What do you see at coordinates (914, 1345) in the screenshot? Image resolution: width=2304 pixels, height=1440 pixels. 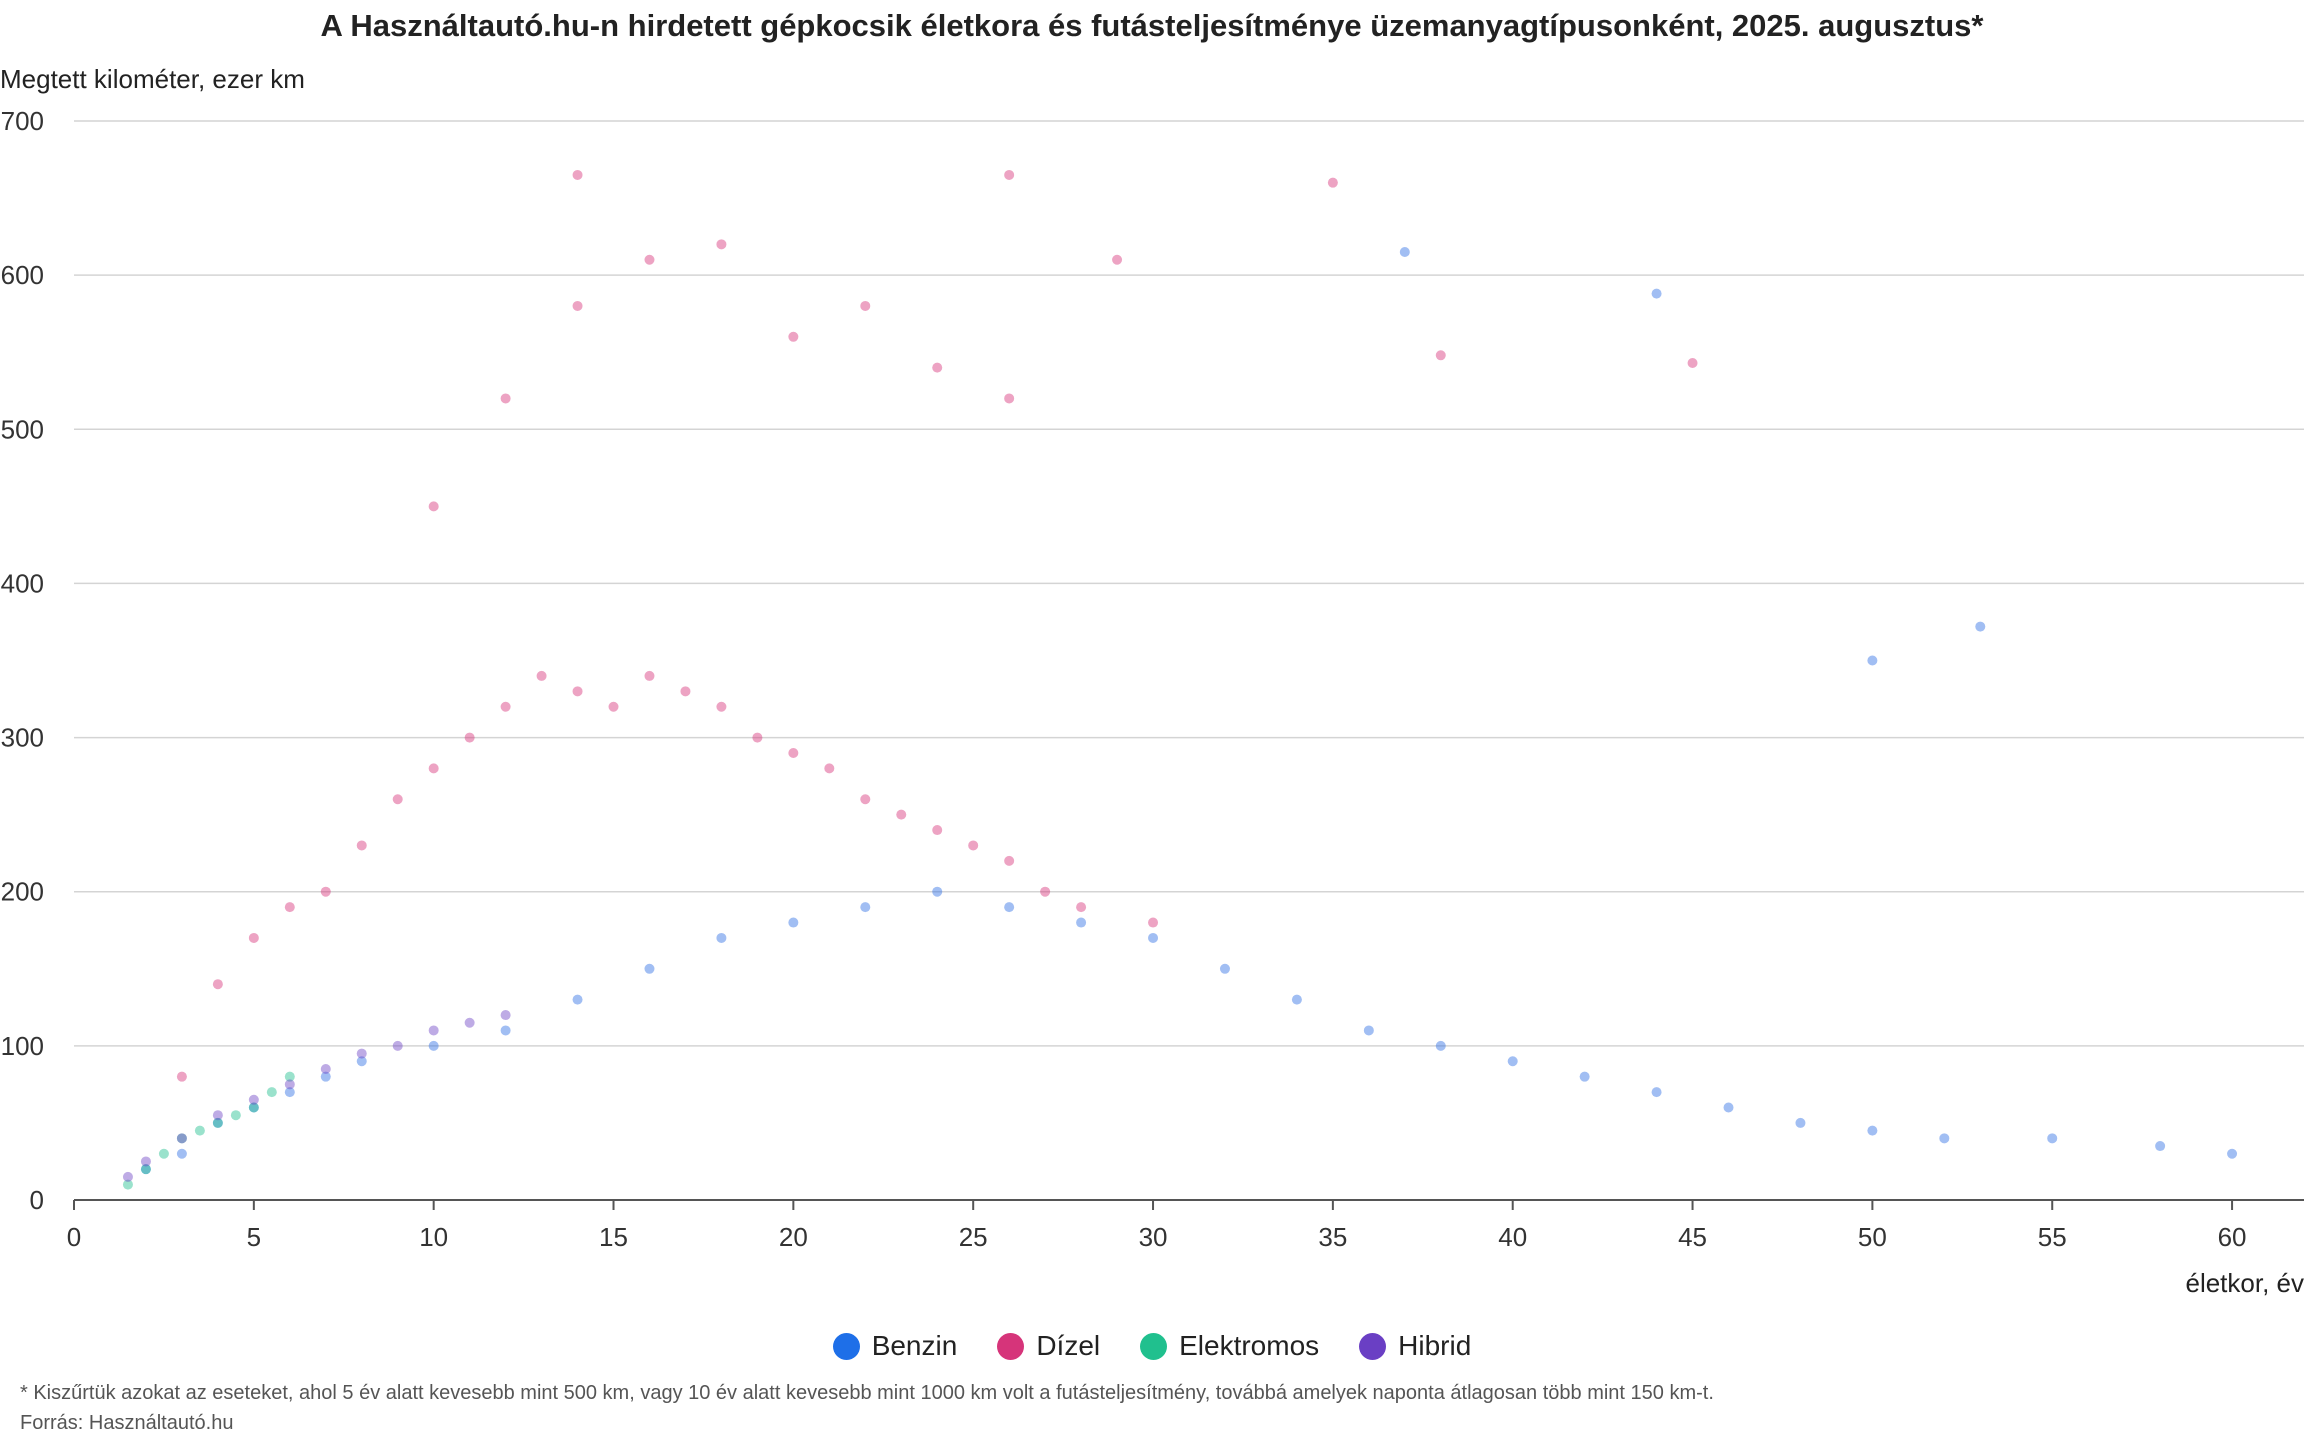 I see `legend-label-benzin: Benzin` at bounding box center [914, 1345].